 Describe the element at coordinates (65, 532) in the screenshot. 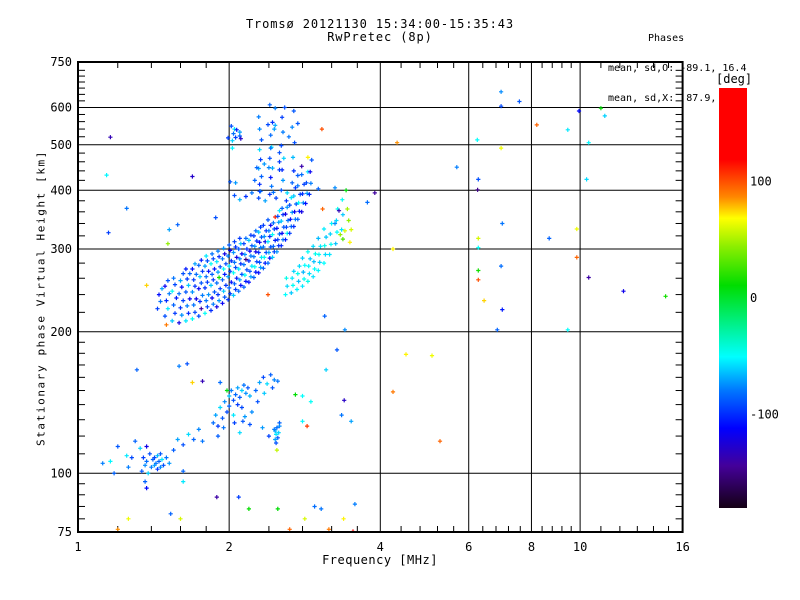

I see `y-tick-label: 75` at that location.